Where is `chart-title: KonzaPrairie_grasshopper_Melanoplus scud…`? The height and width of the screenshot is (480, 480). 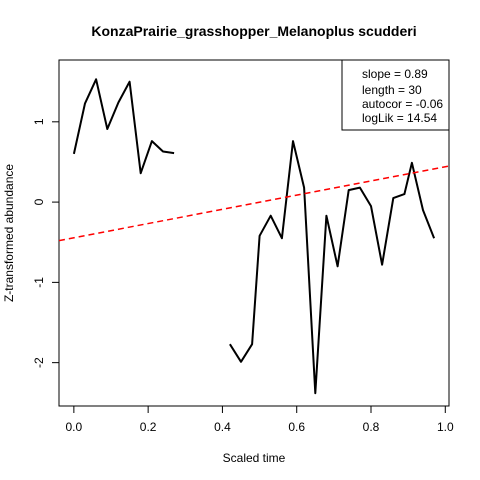
chart-title: KonzaPrairie_grasshopper_Melanoplus scud… is located at coordinates (253, 31).